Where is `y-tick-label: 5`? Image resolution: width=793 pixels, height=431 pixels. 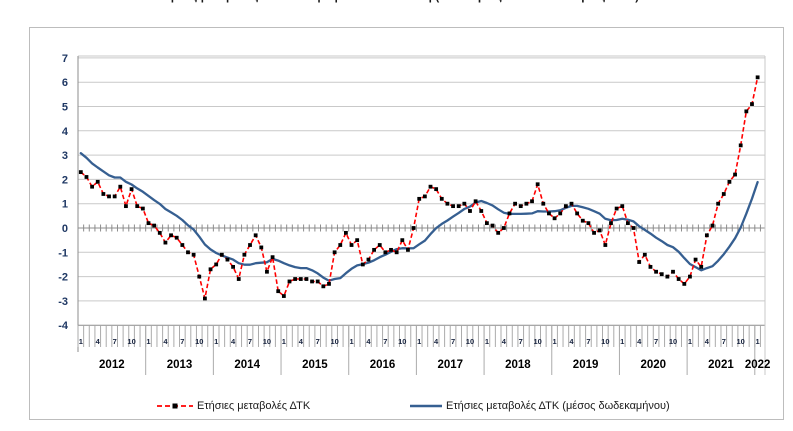 y-tick-label: 5 is located at coordinates (65, 108).